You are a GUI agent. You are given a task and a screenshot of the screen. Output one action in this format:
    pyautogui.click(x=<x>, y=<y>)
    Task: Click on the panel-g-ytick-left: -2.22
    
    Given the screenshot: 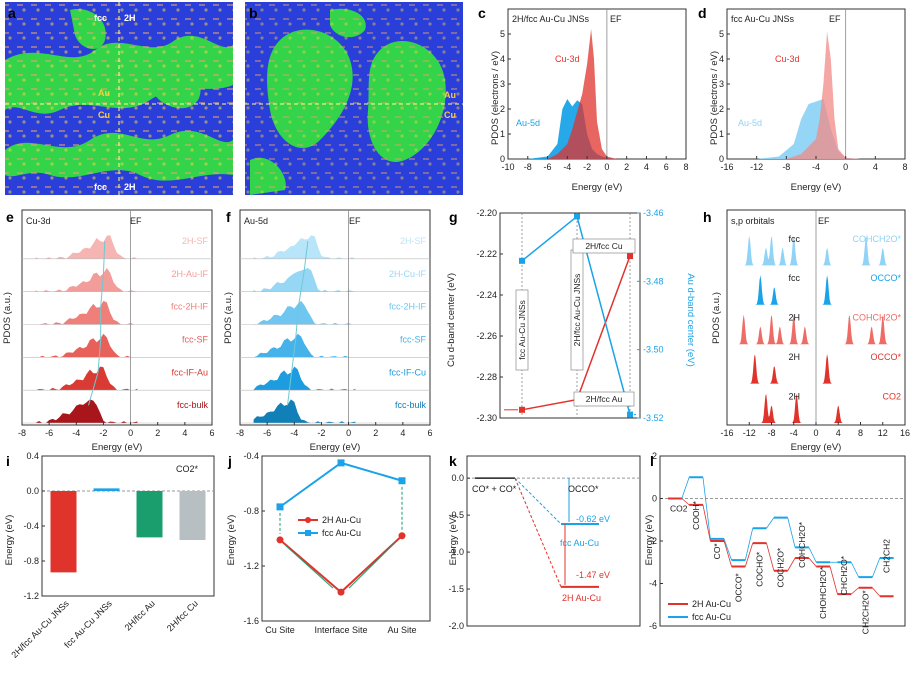 What is the action you would take?
    pyautogui.click(x=486, y=254)
    